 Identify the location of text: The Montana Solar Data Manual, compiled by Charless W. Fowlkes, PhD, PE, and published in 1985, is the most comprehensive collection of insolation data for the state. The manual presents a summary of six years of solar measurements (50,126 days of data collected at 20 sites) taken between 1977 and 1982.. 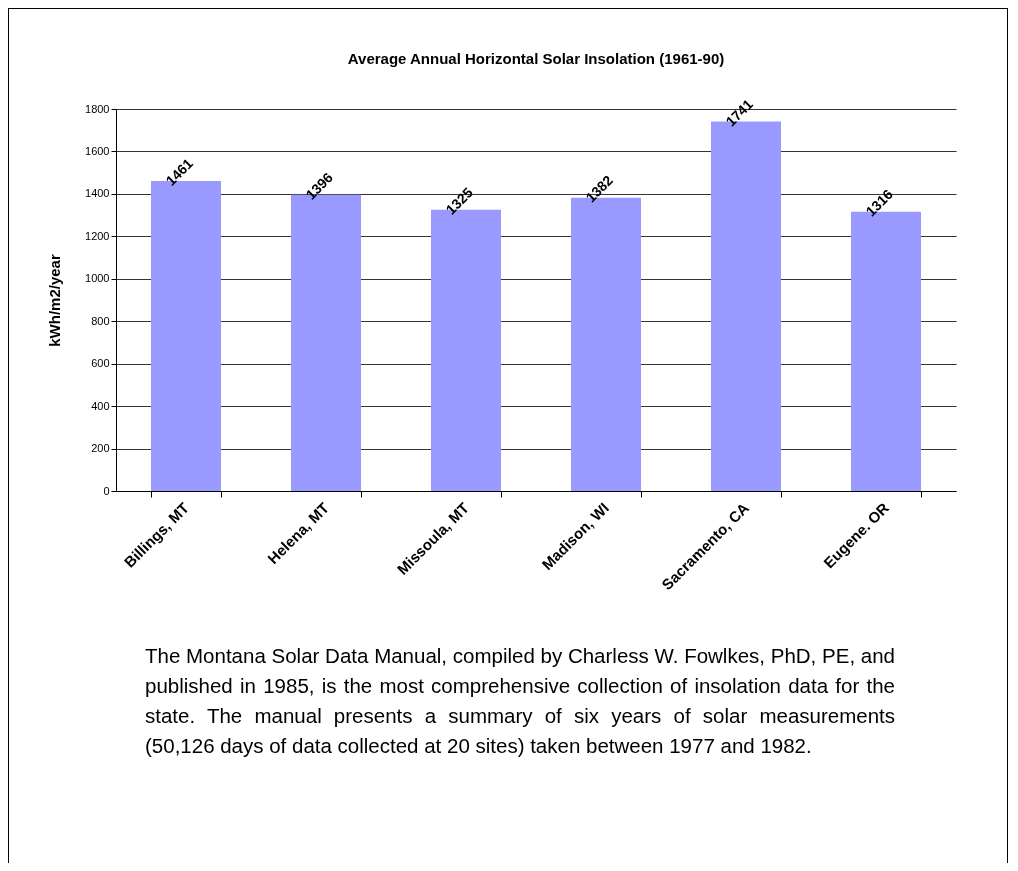
(520, 701).